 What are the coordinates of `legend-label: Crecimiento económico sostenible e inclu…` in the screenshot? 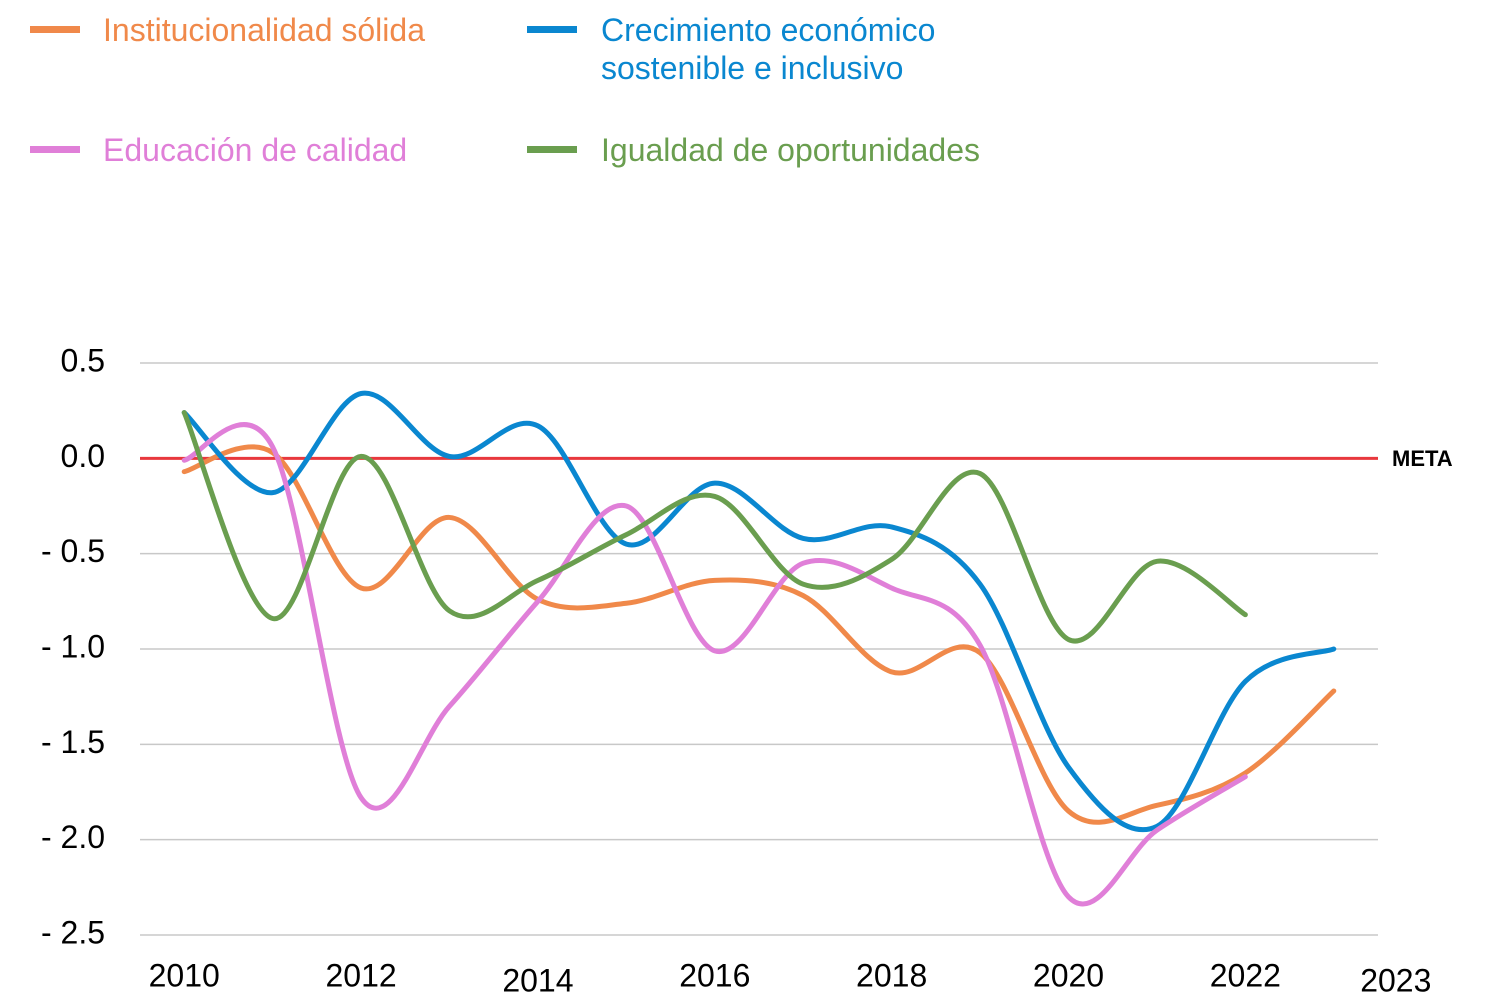 It's located at (768, 49).